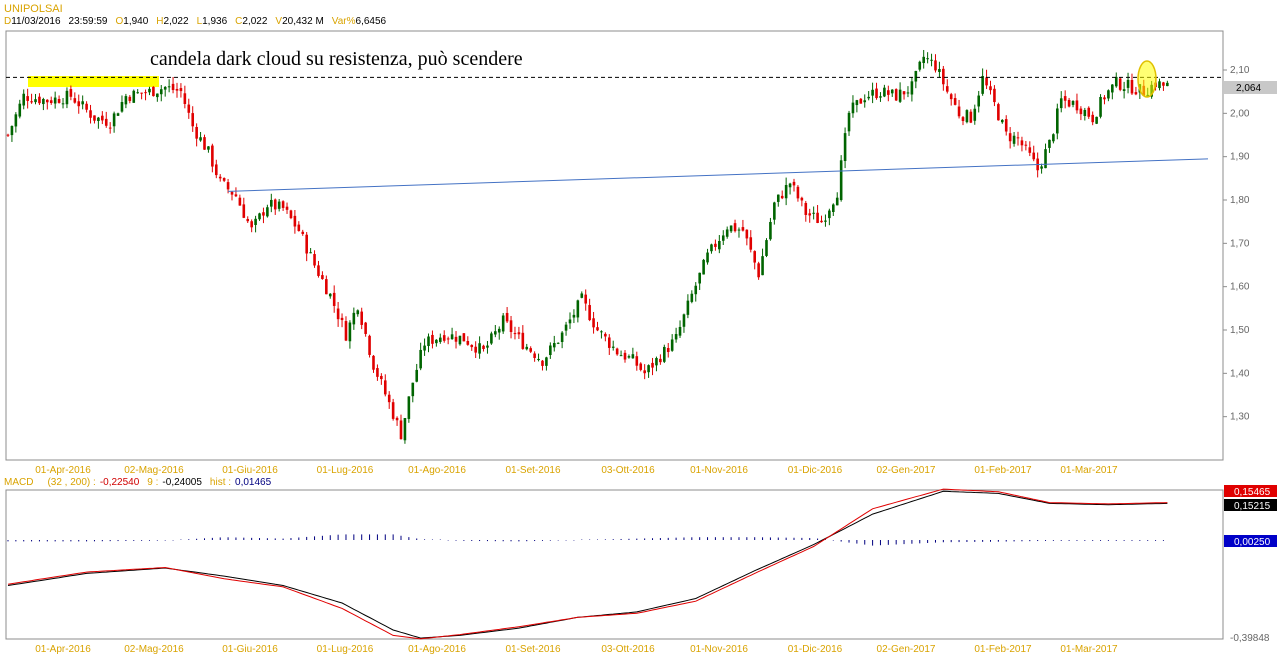 The width and height of the screenshot is (1278, 668). What do you see at coordinates (1089, 649) in the screenshot?
I see `date-tick-label: 01-Mar-2017` at bounding box center [1089, 649].